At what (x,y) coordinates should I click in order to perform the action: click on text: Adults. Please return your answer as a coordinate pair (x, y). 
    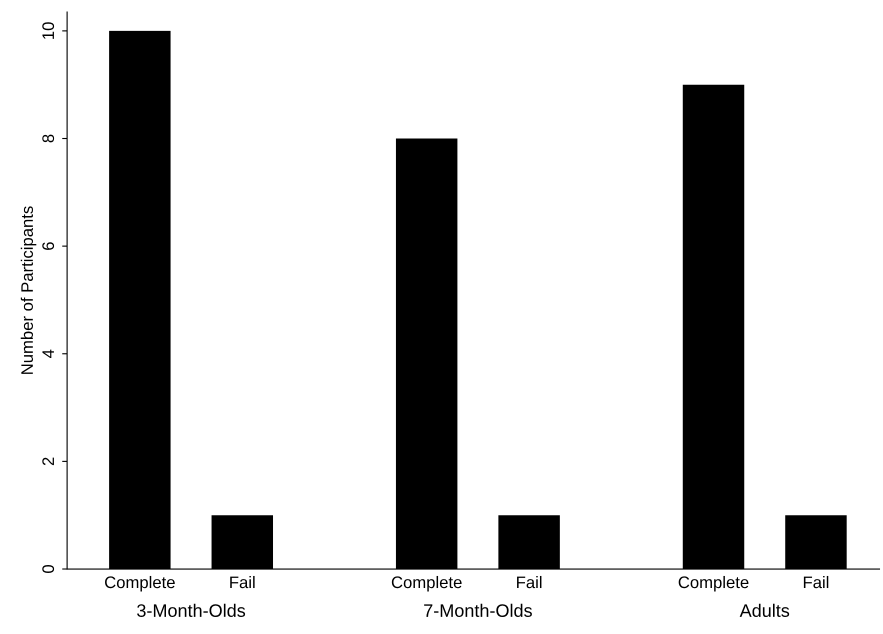
    Looking at the image, I should click on (765, 610).